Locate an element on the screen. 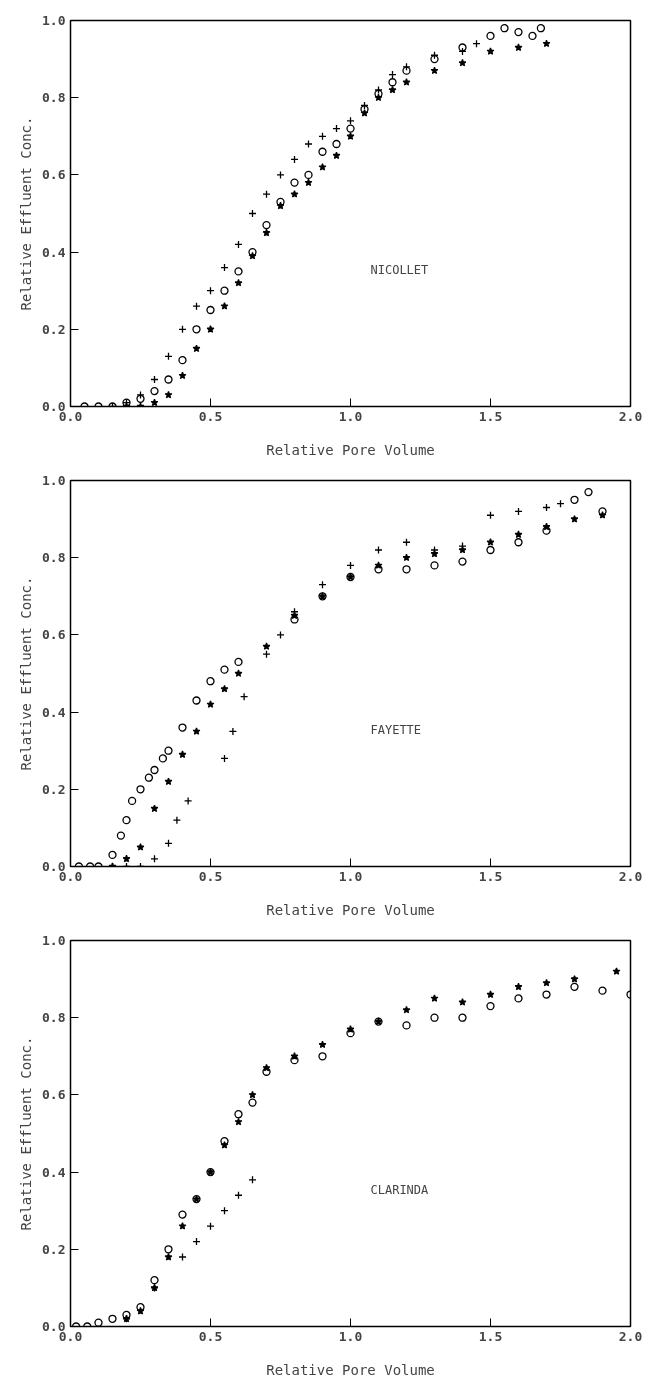 Image resolution: width=656 pixels, height=1388 pixels. annotation: FAYETTE is located at coordinates (396, 729).